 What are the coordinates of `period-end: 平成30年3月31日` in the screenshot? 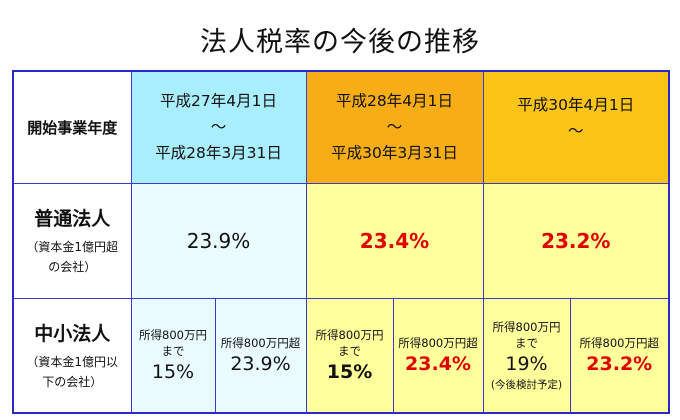 It's located at (394, 153).